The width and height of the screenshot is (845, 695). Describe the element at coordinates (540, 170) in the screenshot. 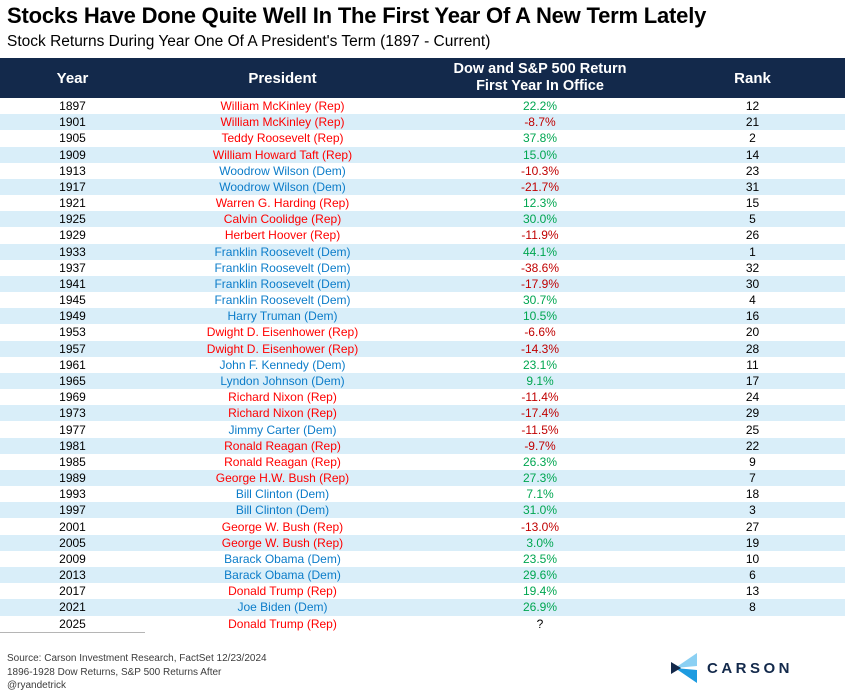

I see `return-cell: -10.3%` at that location.